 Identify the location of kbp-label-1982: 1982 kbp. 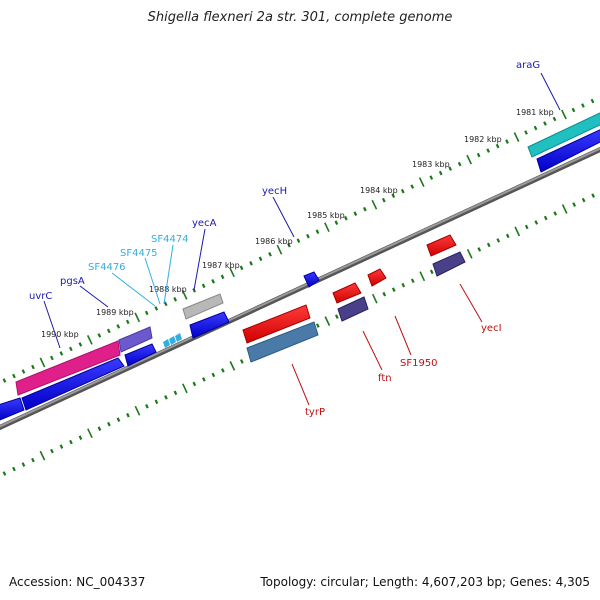
(483, 139).